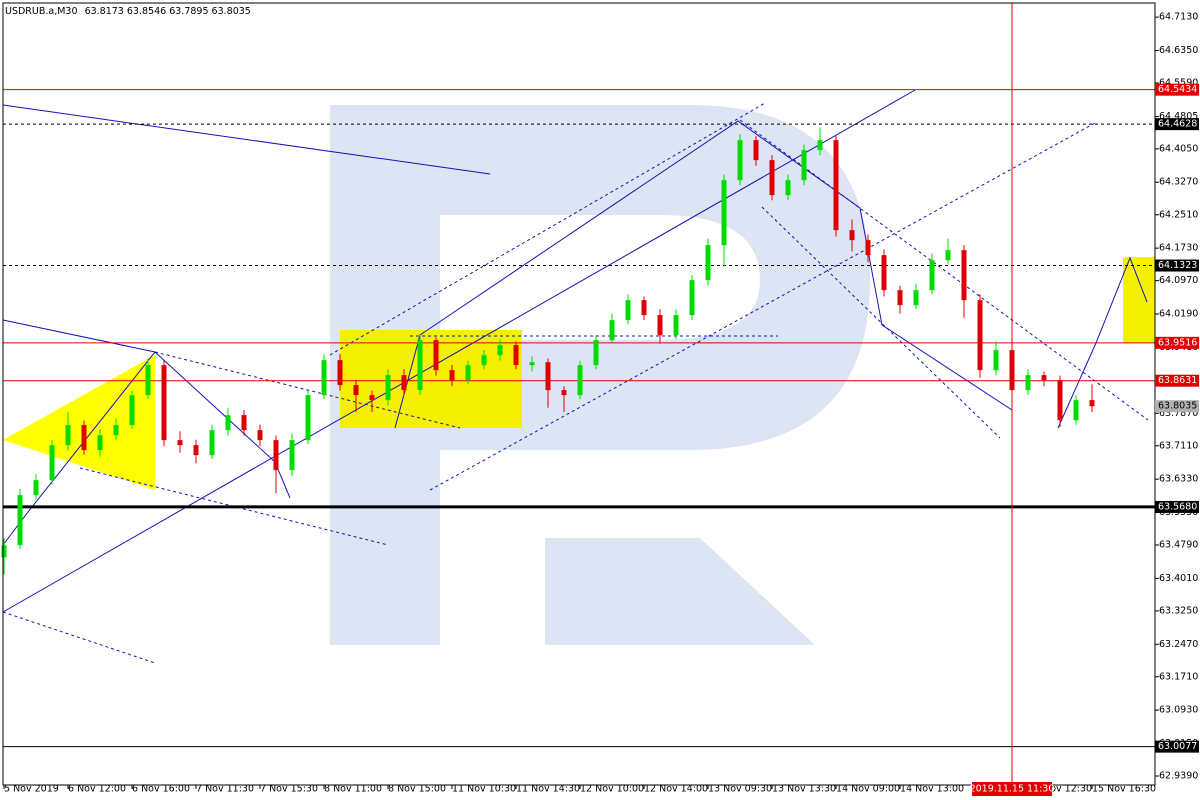  What do you see at coordinates (161, 789) in the screenshot?
I see `x-tick-label: 6 Nov 16:00` at bounding box center [161, 789].